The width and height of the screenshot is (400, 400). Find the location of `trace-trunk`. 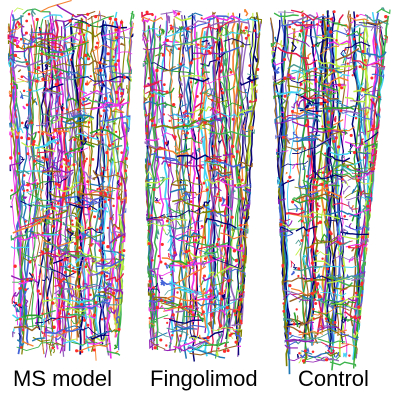

trace-trunk is located at coordinates (81, 166).